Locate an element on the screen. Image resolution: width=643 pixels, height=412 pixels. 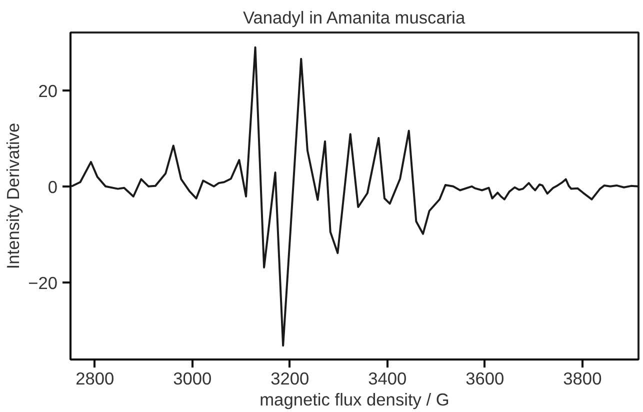
y-tick-label: −20 is located at coordinates (43, 282).